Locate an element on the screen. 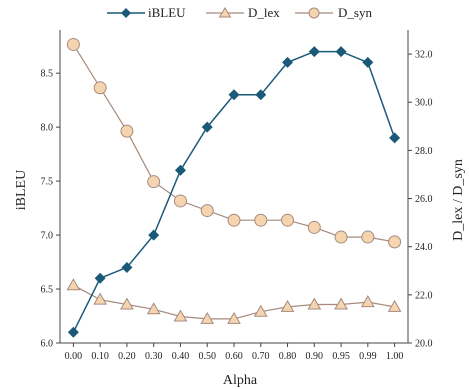  y-left-tick-label: 7.5 is located at coordinates (47, 182).